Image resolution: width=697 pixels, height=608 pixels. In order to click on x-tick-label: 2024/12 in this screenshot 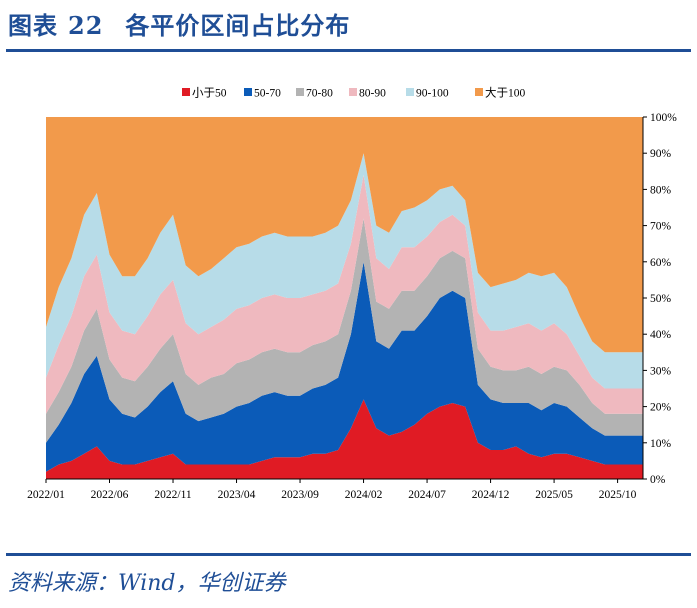, I will do `click(491, 495)`.